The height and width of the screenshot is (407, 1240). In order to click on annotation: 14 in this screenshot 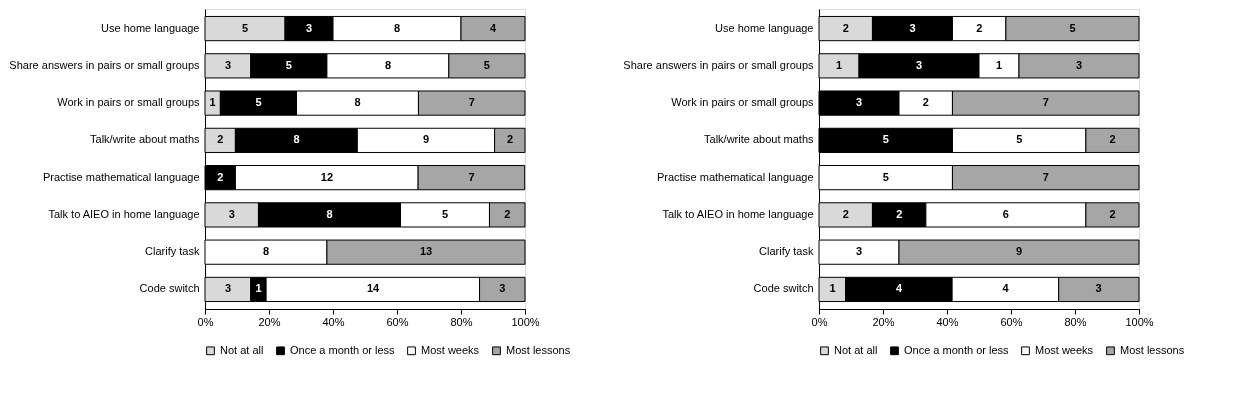, I will do `click(373, 288)`.